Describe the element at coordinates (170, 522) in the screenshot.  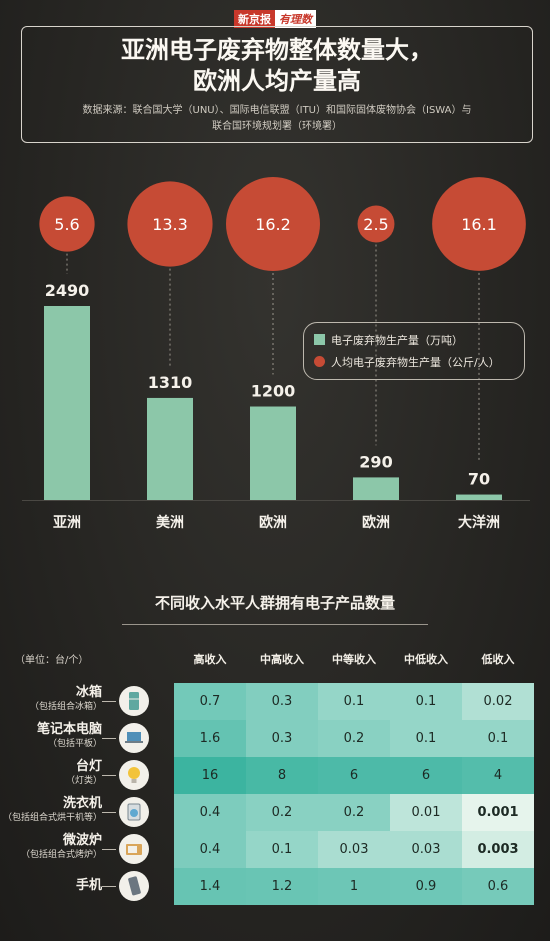
I see `category-label: 美洲` at that location.